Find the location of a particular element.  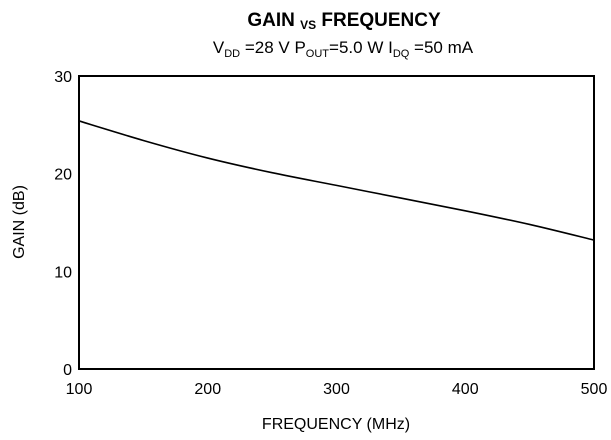

title-part2: FREQUENCY is located at coordinates (378, 20).